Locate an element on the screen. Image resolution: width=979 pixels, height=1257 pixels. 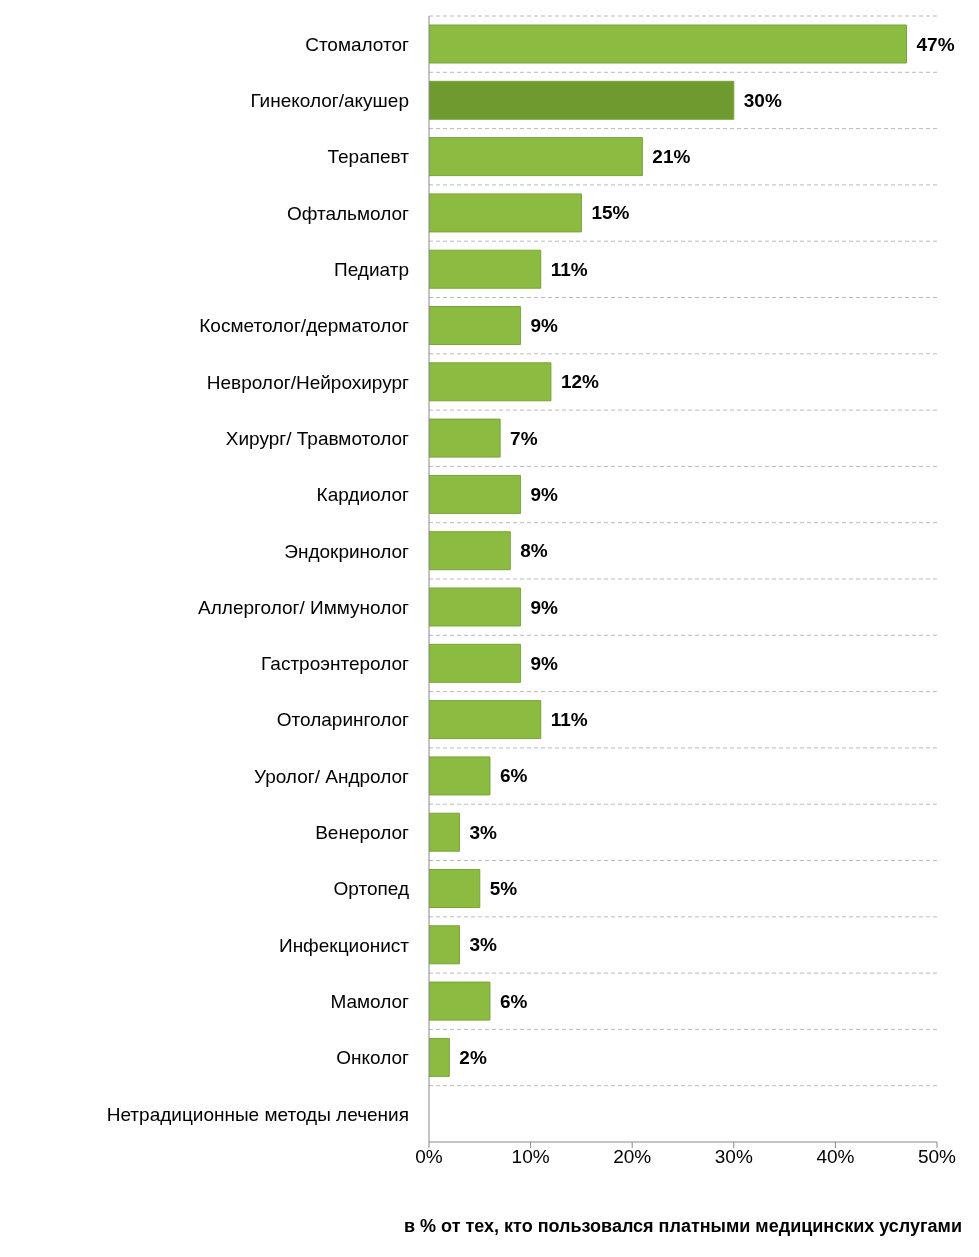
data-label: 5% is located at coordinates (503, 889).